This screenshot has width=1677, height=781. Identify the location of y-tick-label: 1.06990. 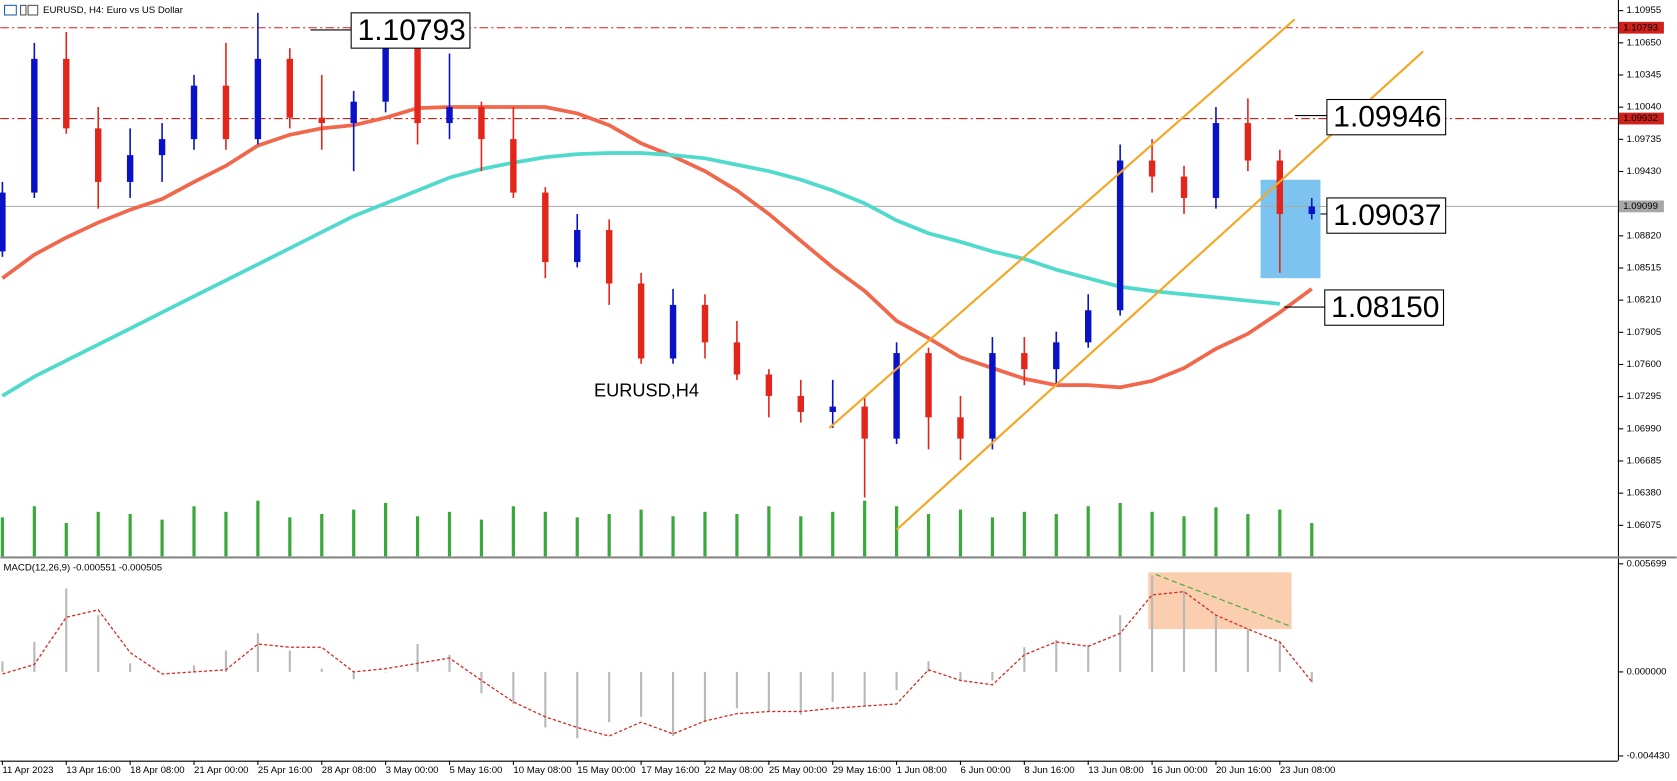
(1643, 428).